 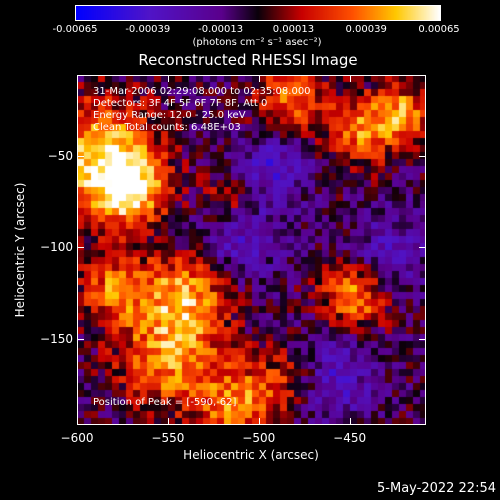 What do you see at coordinates (56, 247) in the screenshot?
I see `y-tick-label: −100` at bounding box center [56, 247].